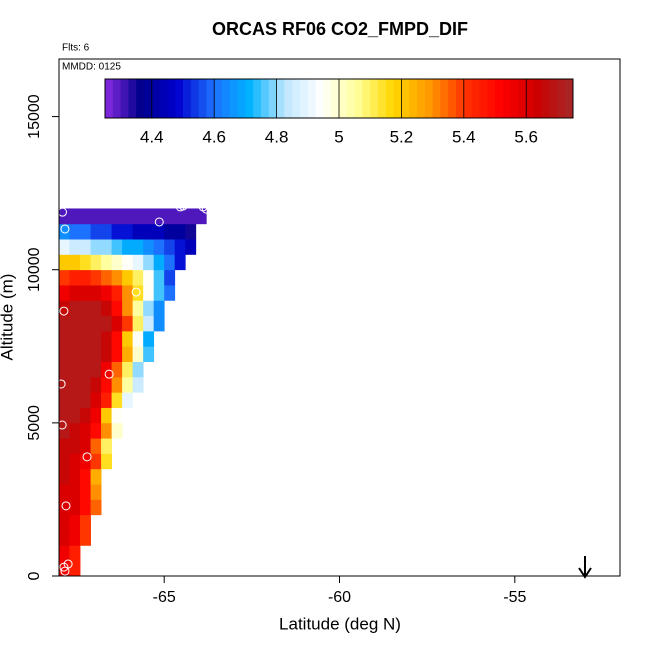 This screenshot has width=650, height=650. What do you see at coordinates (464, 136) in the screenshot?
I see `colorbar-tick-label: 5.4` at bounding box center [464, 136].